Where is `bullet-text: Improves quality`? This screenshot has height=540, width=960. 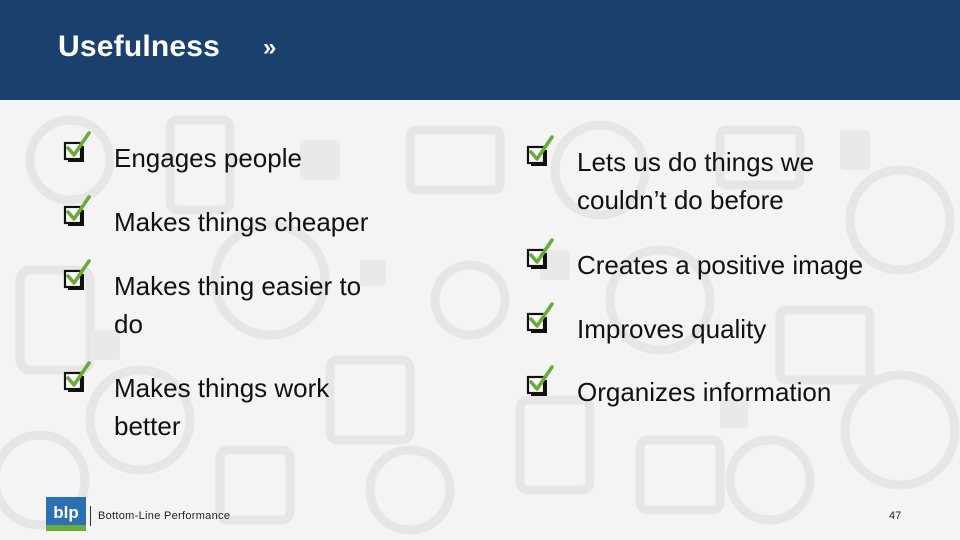
bullet-text: Improves quality is located at coordinates (671, 329).